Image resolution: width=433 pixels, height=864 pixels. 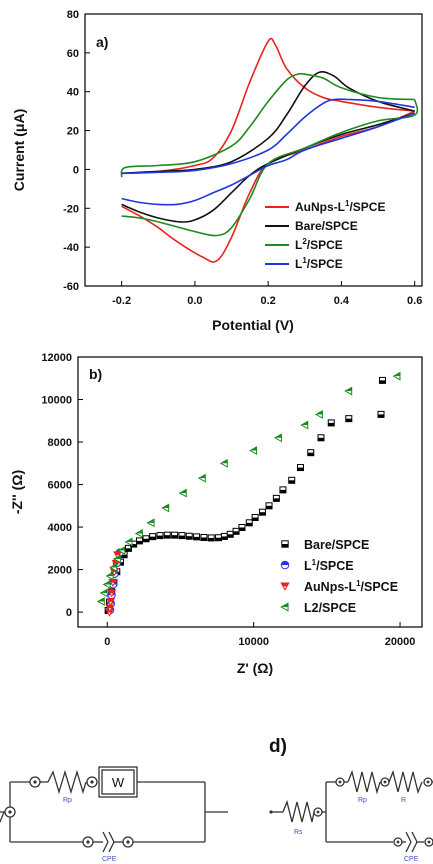 What do you see at coordinates (109, 859) in the screenshot?
I see `circuit-c-cpe-label: CPE` at bounding box center [109, 859].